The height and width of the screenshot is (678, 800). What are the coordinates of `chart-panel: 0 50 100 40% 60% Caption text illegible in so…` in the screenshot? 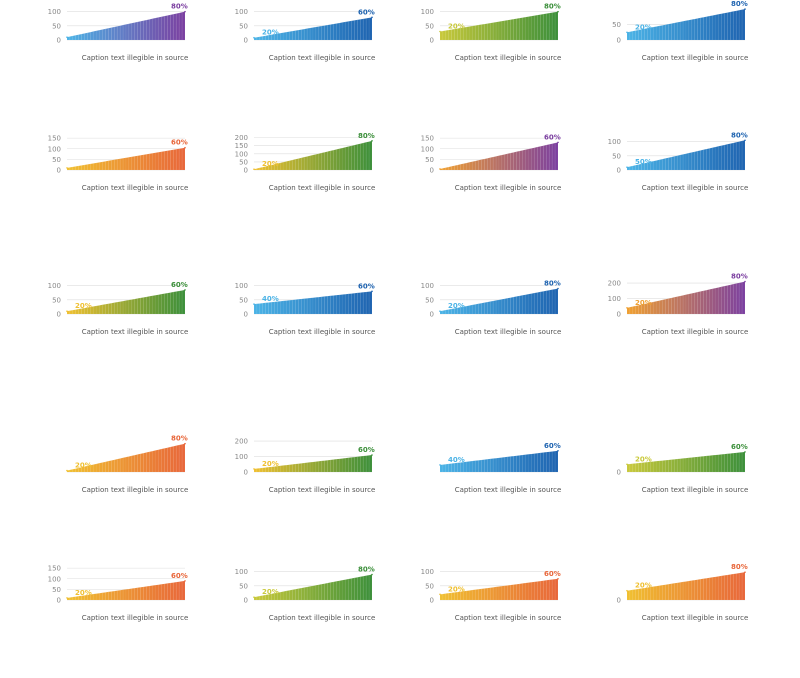 It's located at (322, 327).